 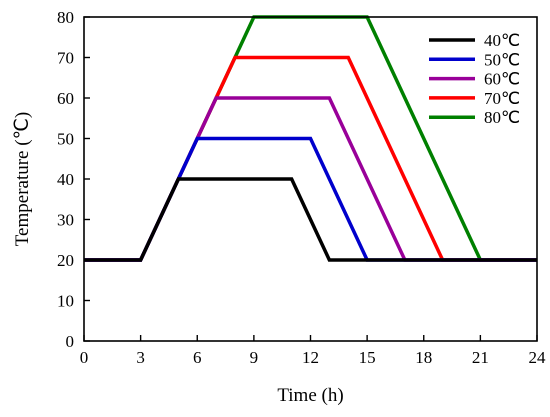 What do you see at coordinates (22, 179) in the screenshot?
I see `y-axis-title: Temperature (℃)` at bounding box center [22, 179].